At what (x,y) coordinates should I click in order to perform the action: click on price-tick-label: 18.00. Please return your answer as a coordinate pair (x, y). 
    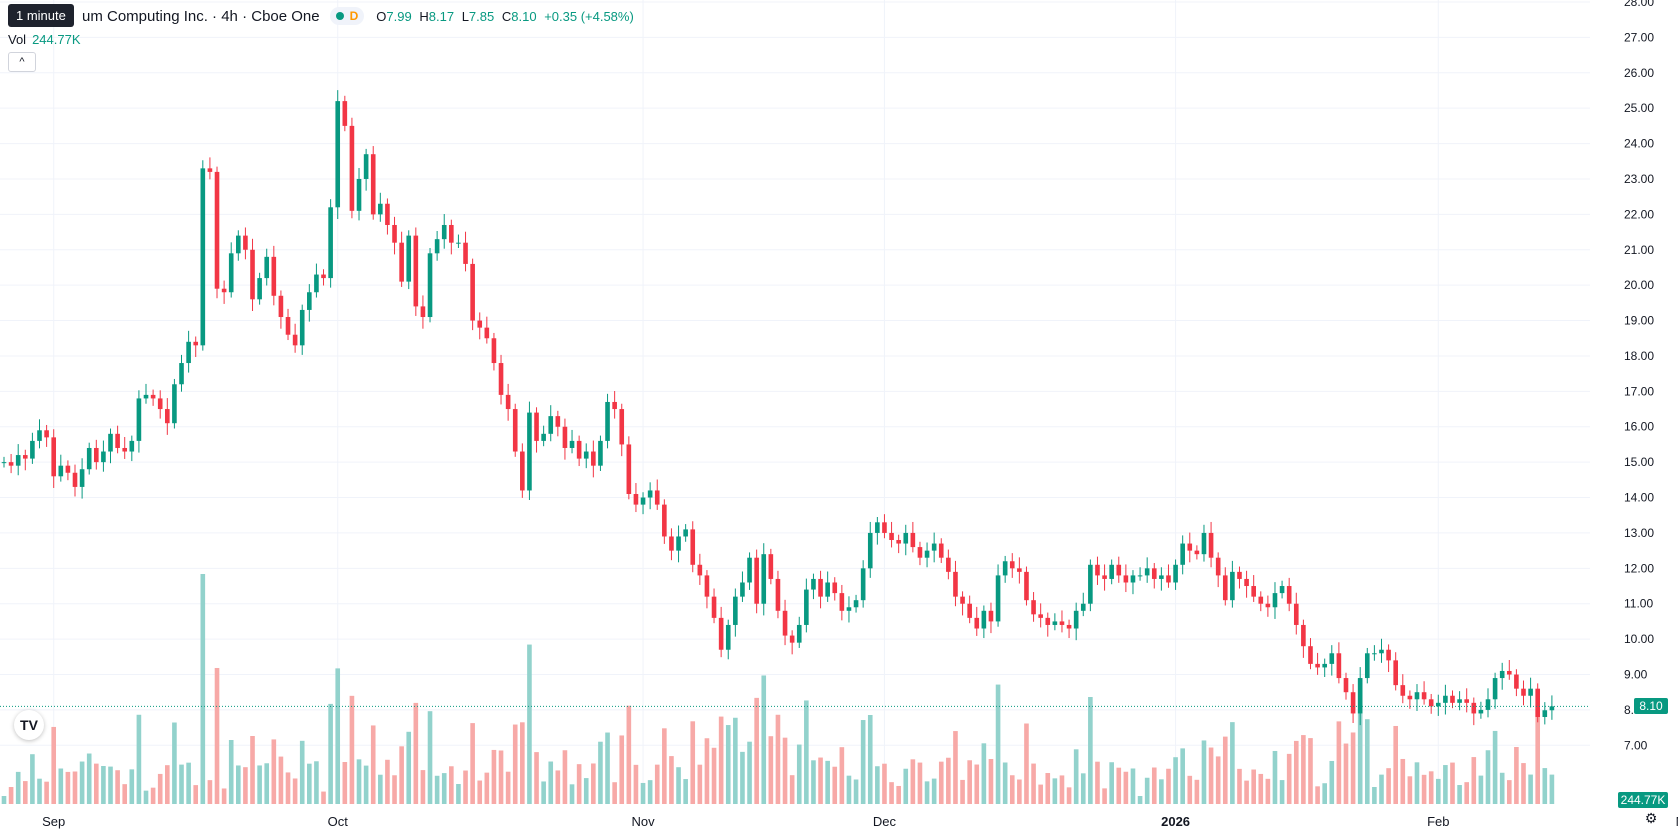
    Looking at the image, I should click on (1639, 356).